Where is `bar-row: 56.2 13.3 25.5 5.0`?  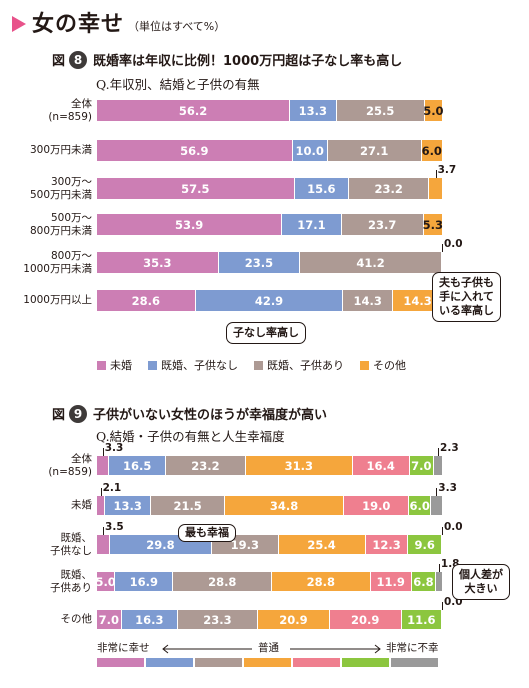
bar-row: 56.2 13.3 25.5 5.0 is located at coordinates (270, 110).